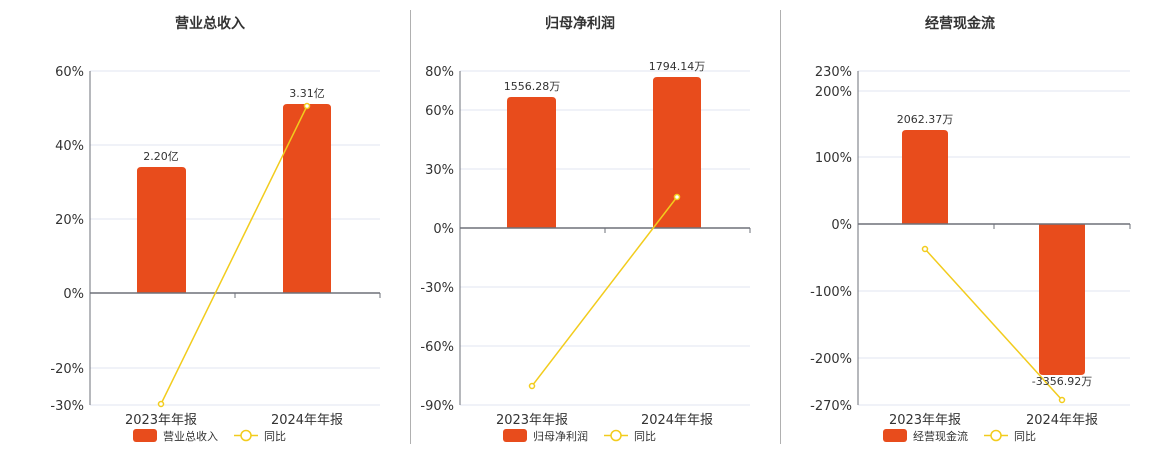 This screenshot has width=1160, height=454. Describe the element at coordinates (833, 92) in the screenshot. I see `y-tick: 200%` at that location.